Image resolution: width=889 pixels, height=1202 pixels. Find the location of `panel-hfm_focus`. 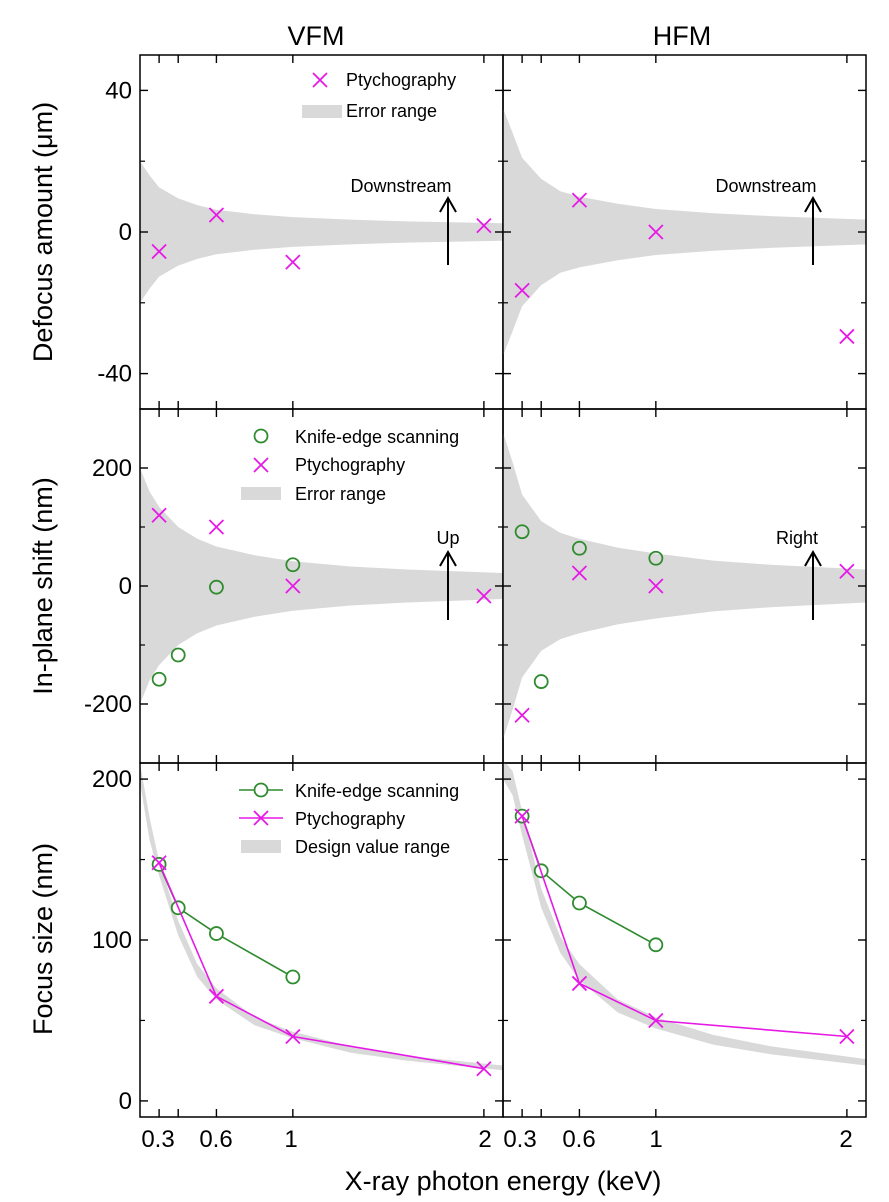

panel-hfm_focus is located at coordinates (684, 940).